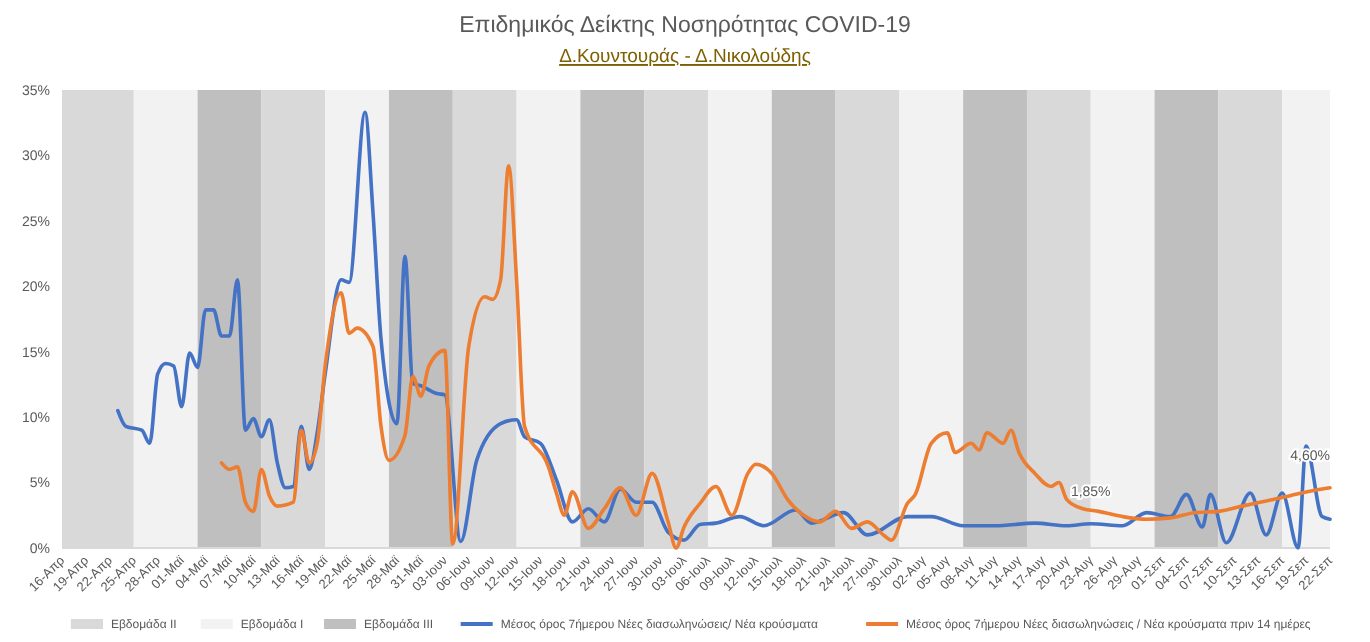 The width and height of the screenshot is (1370, 642). I want to click on chart-subtitle: Δ.Κουντουράς - Δ.Νικολούδης, so click(685, 57).